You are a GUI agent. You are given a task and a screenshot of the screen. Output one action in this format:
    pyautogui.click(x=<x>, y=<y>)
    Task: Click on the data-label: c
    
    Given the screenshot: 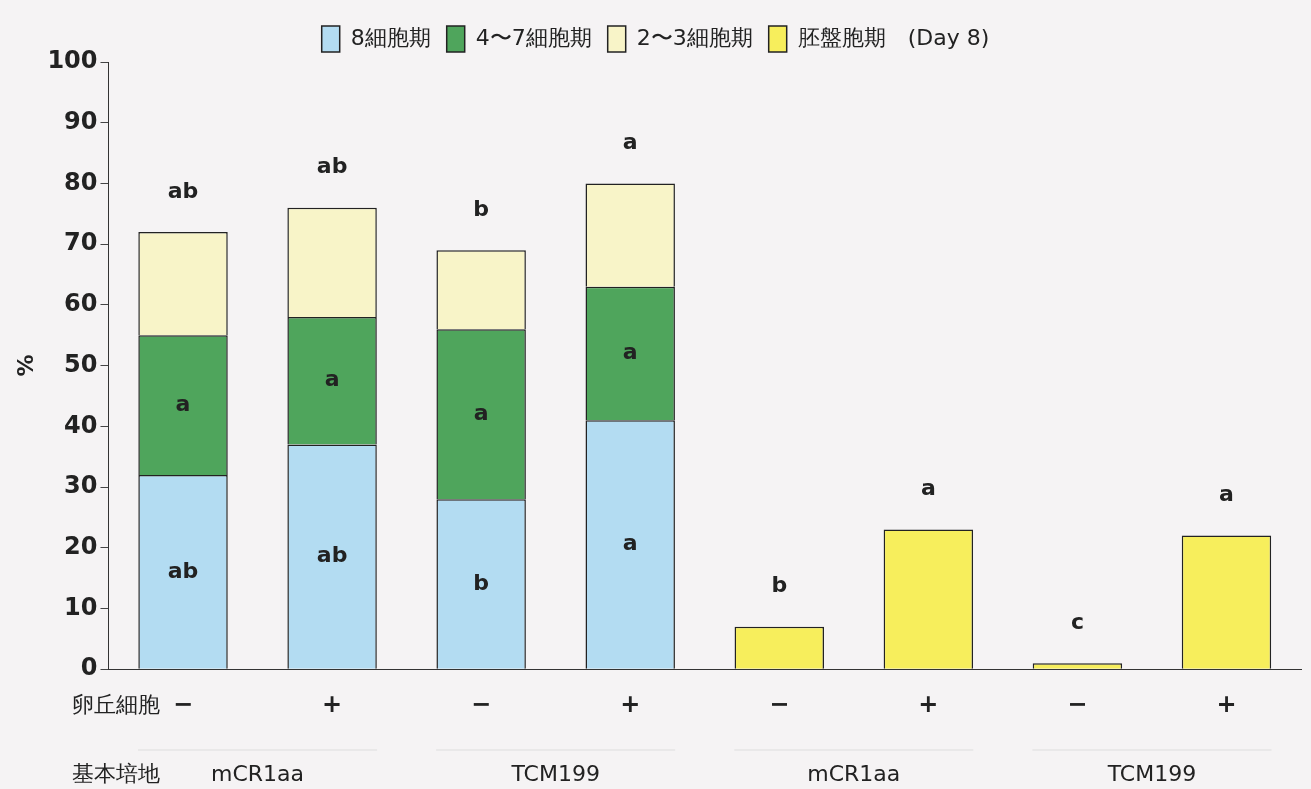 What is the action you would take?
    pyautogui.click(x=1077, y=621)
    